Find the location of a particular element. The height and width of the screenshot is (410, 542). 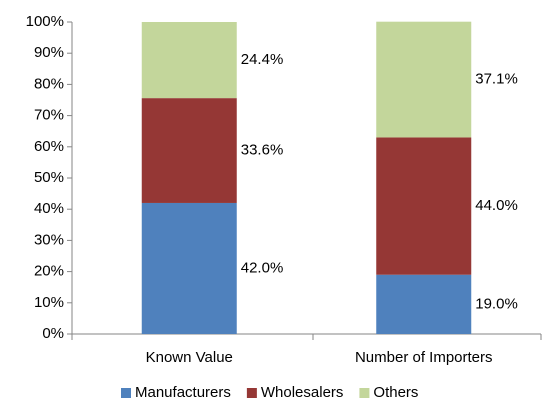

legend-label: Wholesalers is located at coordinates (302, 392).